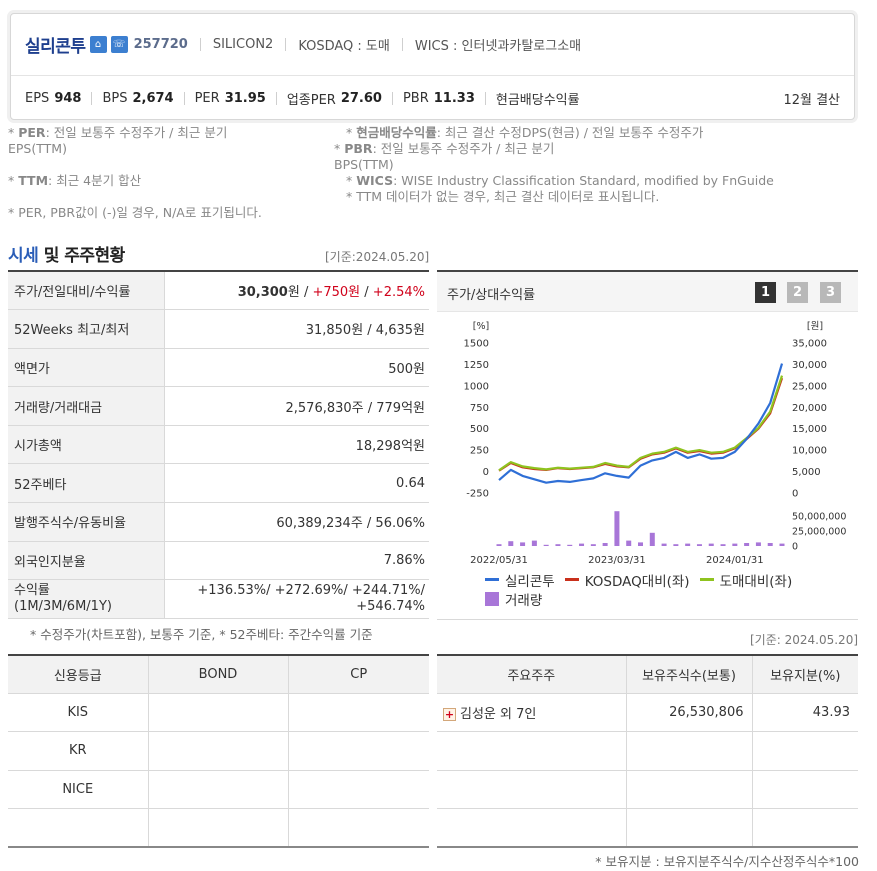  What do you see at coordinates (218, 483) in the screenshot?
I see `table-row: 52주베타 0.64` at bounding box center [218, 483].